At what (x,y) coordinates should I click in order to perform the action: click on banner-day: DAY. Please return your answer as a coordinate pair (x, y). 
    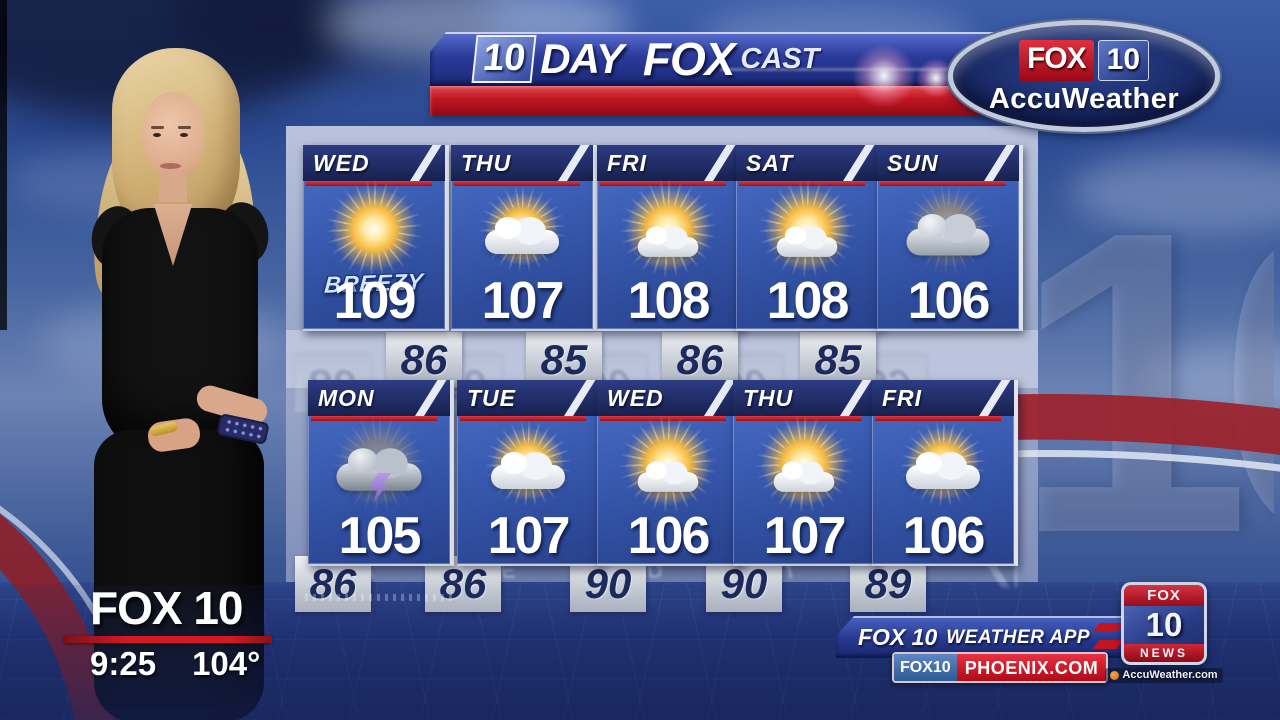
    Looking at the image, I should click on (582, 58).